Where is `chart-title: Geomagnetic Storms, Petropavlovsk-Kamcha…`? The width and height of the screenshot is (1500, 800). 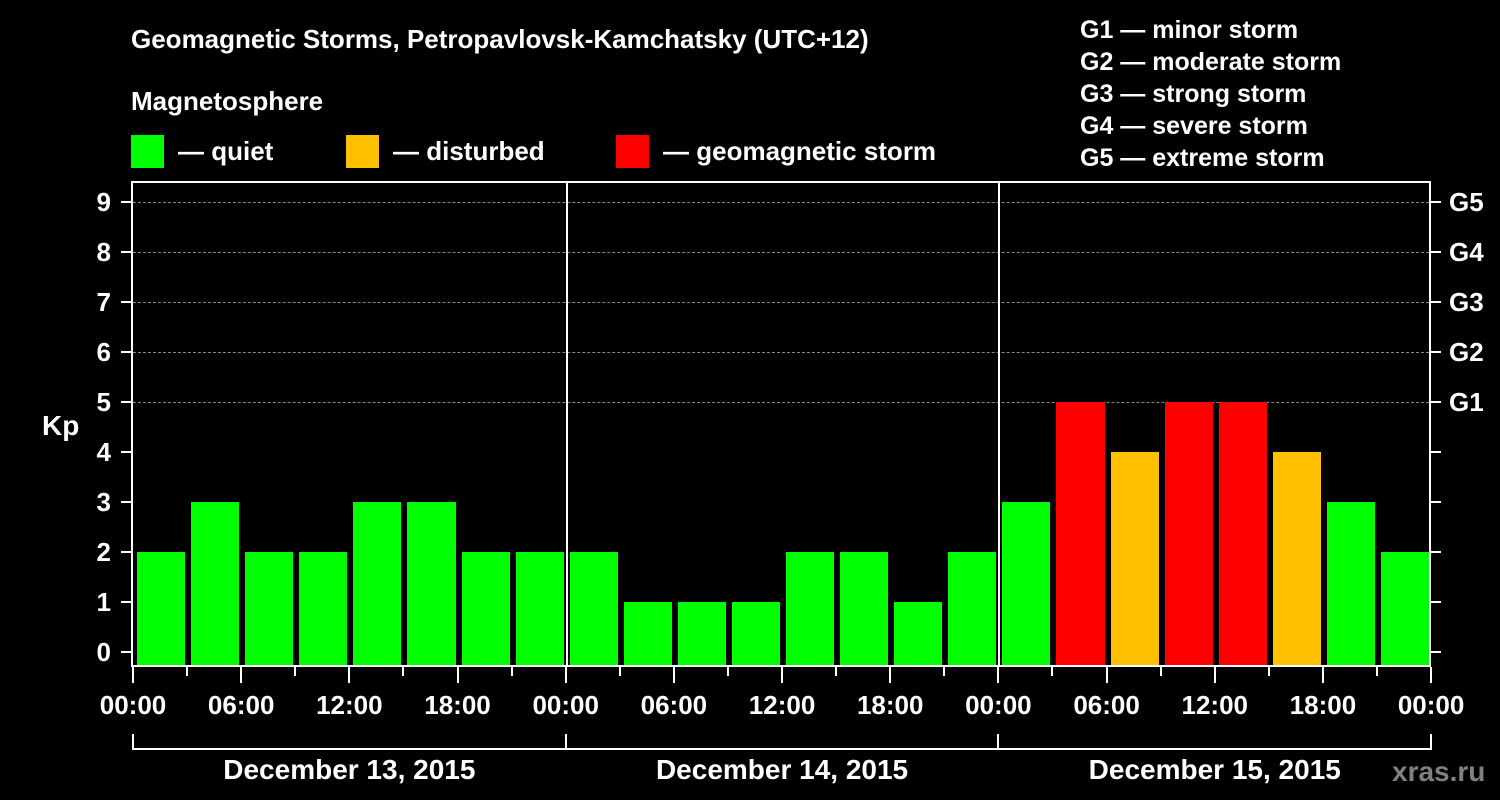
chart-title: Geomagnetic Storms, Petropavlovsk-Kamcha… is located at coordinates (500, 39).